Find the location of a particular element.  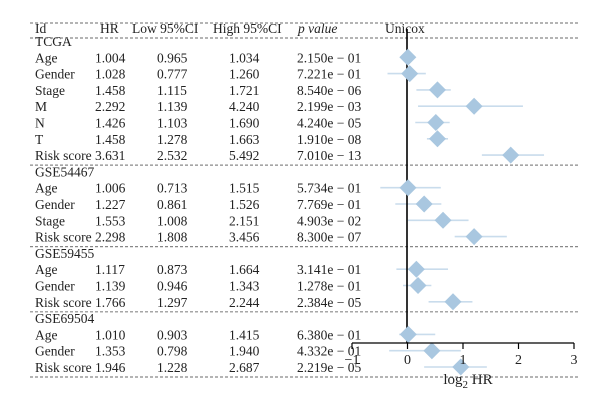

row-hr: 1.426 is located at coordinates (110, 123).